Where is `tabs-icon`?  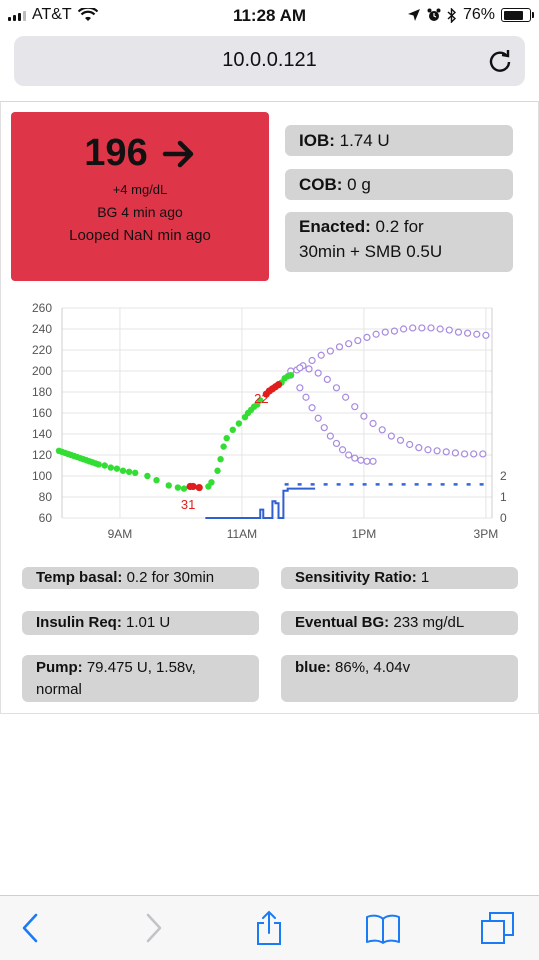 tabs-icon is located at coordinates (498, 928).